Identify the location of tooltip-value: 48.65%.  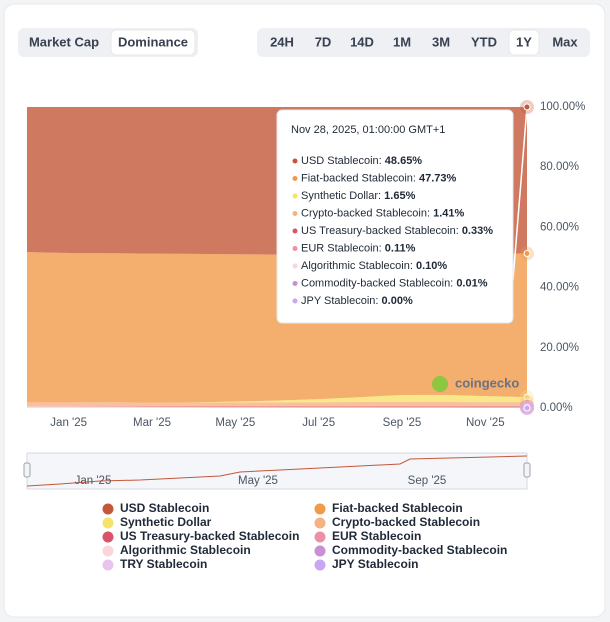
(404, 161).